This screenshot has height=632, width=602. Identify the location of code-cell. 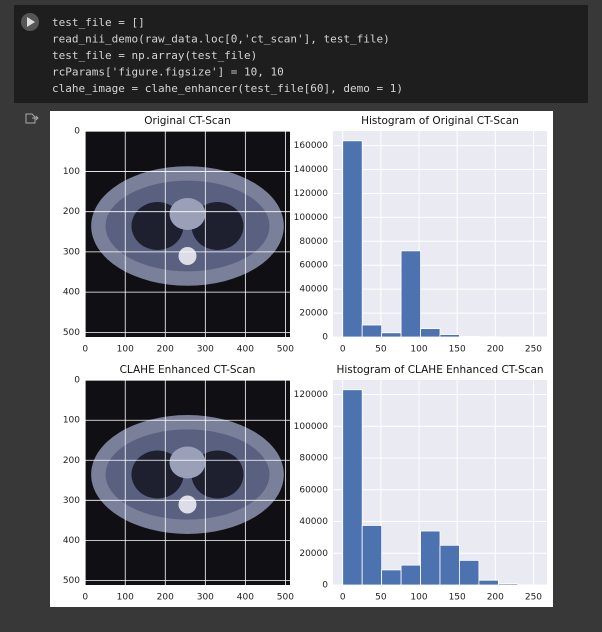
(301, 54).